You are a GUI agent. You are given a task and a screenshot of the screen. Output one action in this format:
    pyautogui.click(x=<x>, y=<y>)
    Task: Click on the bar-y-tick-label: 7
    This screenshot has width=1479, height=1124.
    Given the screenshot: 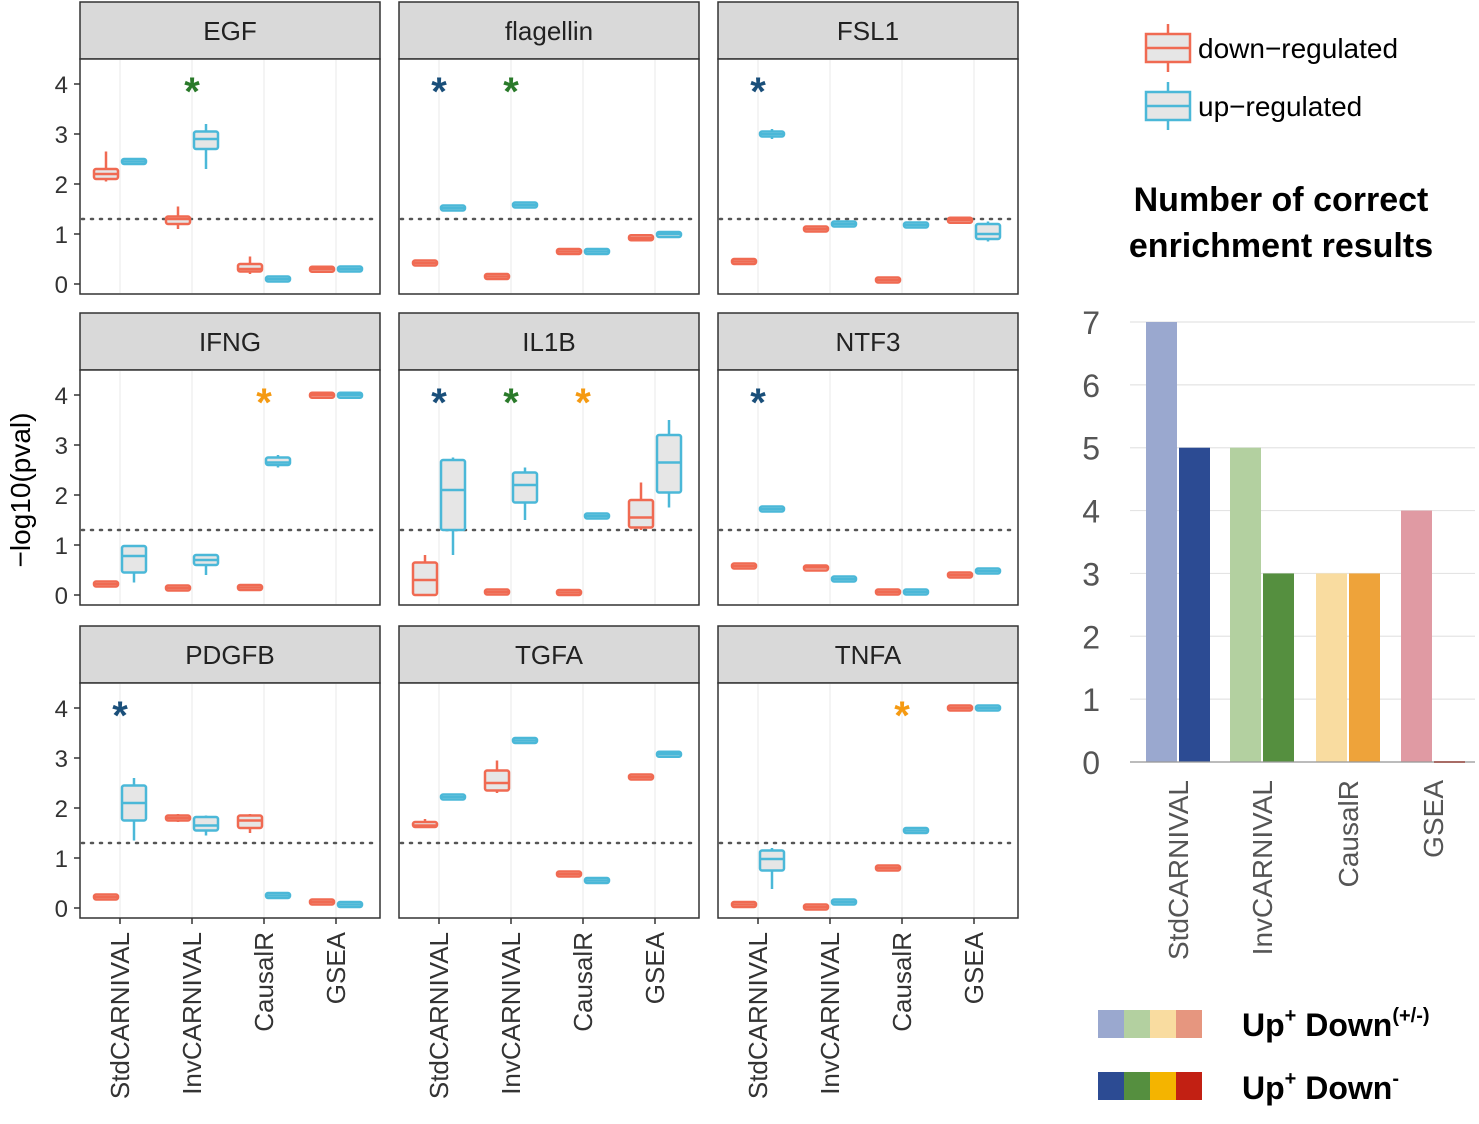 What is the action you would take?
    pyautogui.click(x=1091, y=323)
    